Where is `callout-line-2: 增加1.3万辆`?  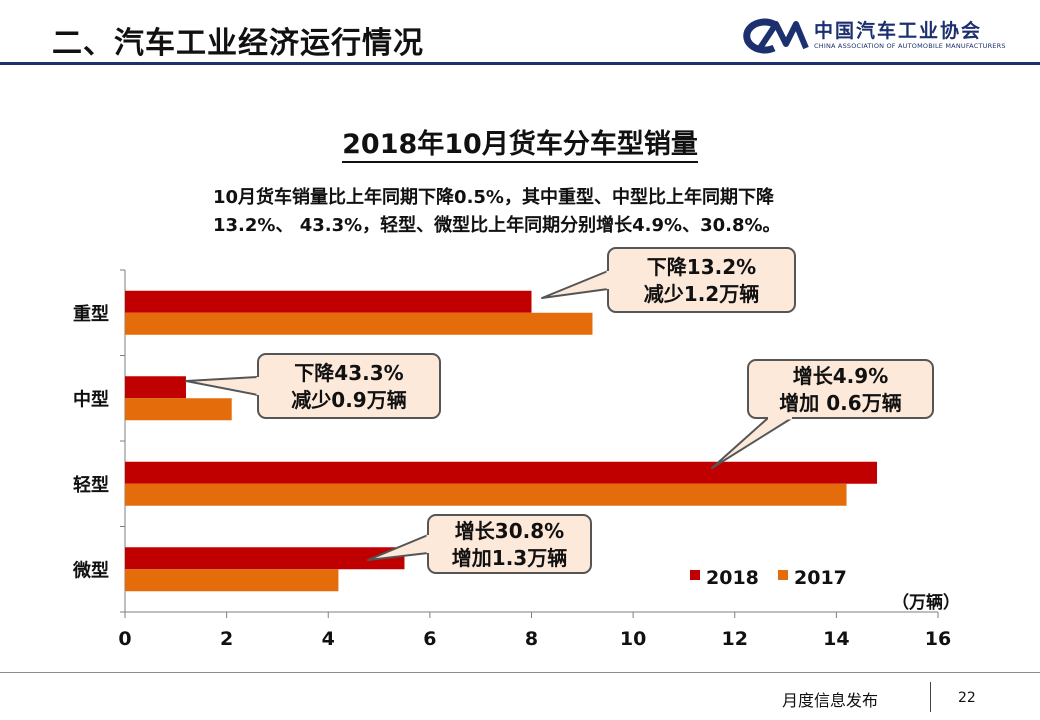 callout-line-2: 增加1.3万辆 is located at coordinates (509, 558).